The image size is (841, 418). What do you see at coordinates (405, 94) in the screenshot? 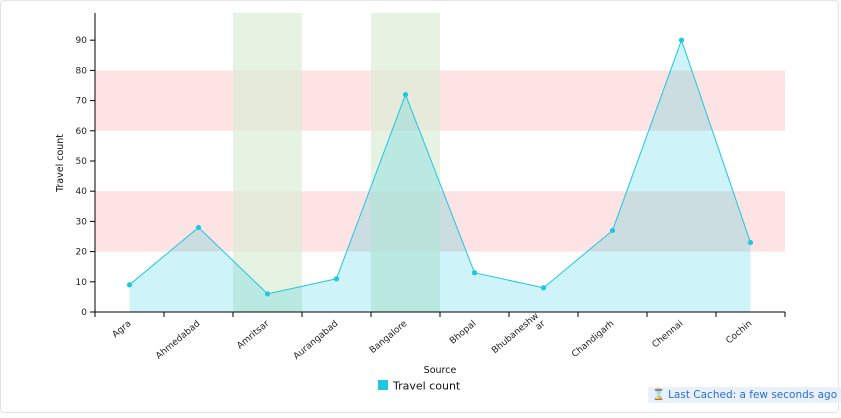
I see `data-point-bangalore` at bounding box center [405, 94].